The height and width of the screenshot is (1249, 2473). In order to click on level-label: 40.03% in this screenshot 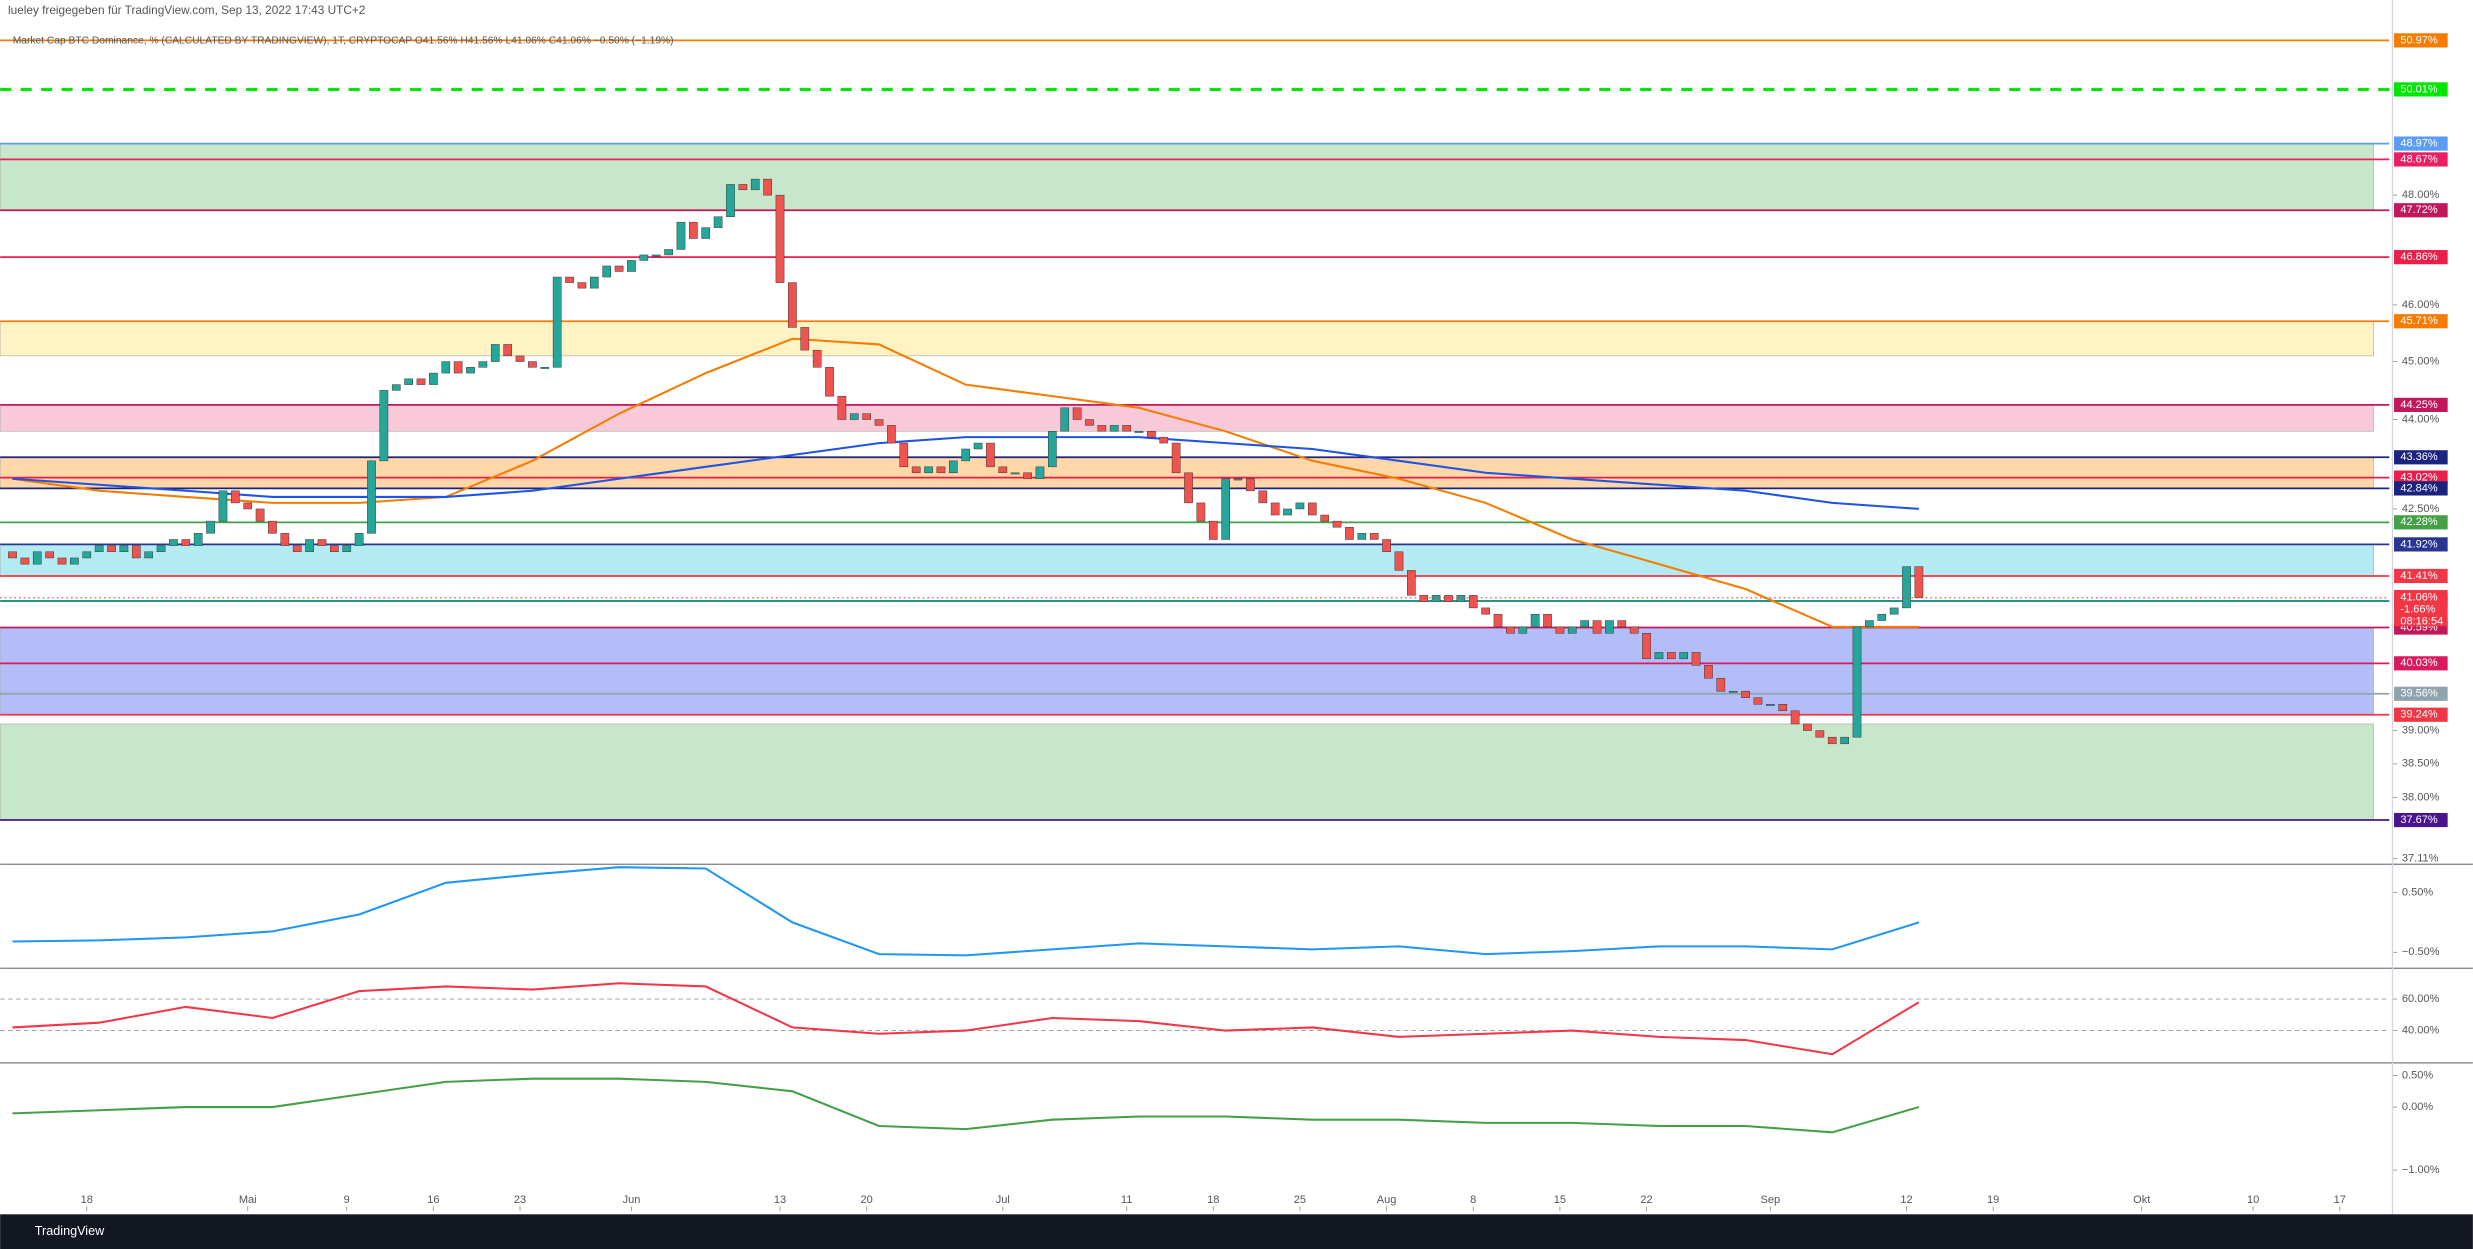, I will do `click(2419, 663)`.